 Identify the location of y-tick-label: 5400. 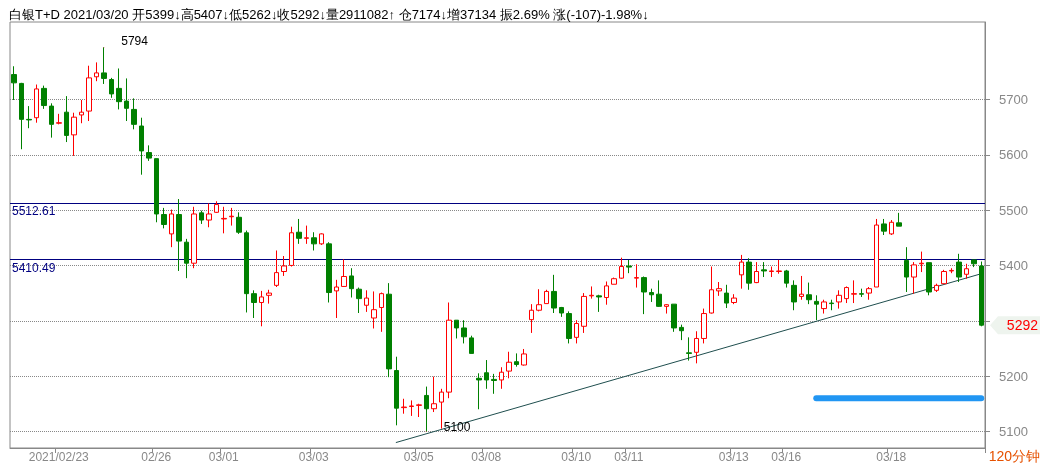
(1013, 265).